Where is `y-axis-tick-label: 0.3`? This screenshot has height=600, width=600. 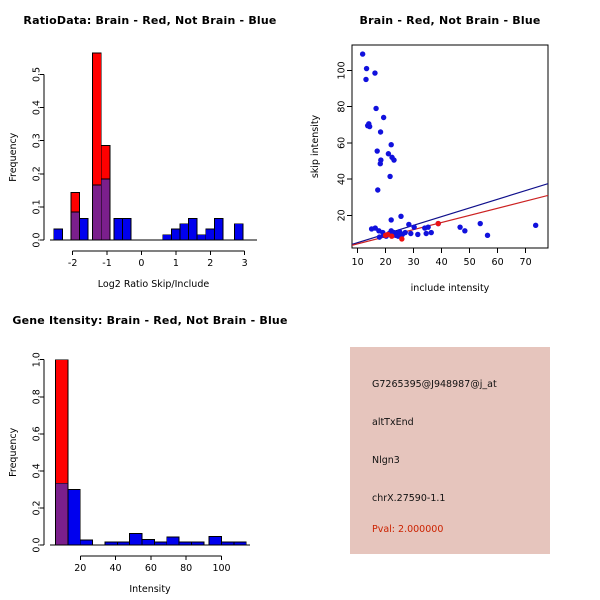
y-axis-tick-label: 0.3 is located at coordinates (36, 140).